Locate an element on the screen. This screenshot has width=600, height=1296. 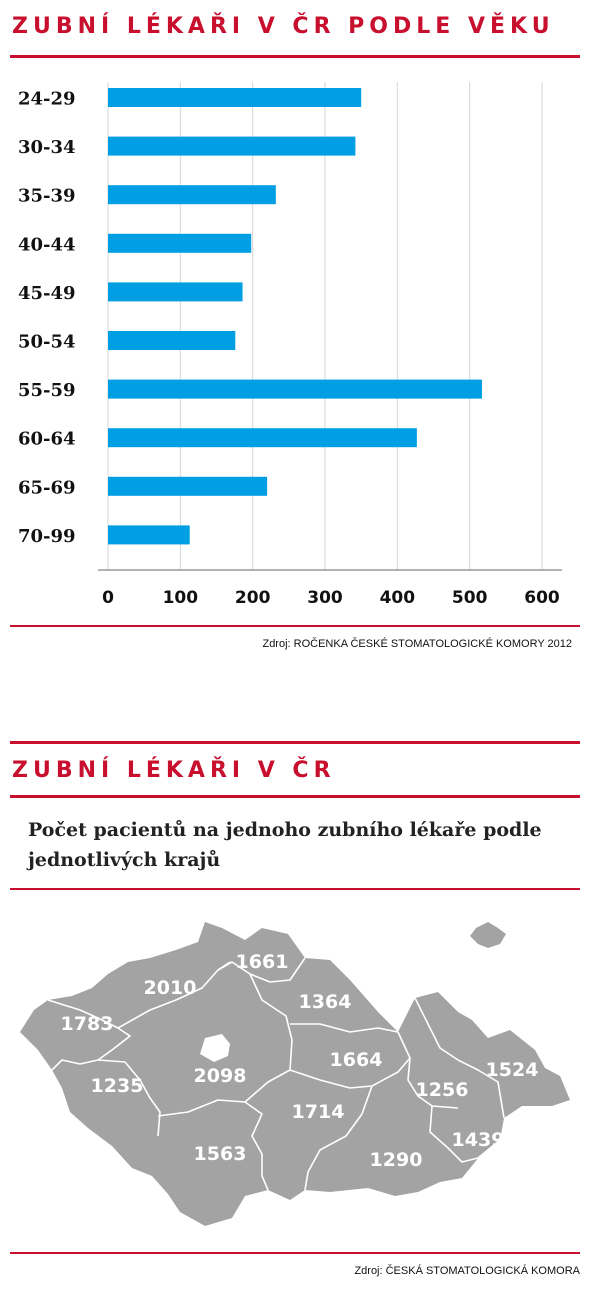
category-label: 65-69 is located at coordinates (47, 487).